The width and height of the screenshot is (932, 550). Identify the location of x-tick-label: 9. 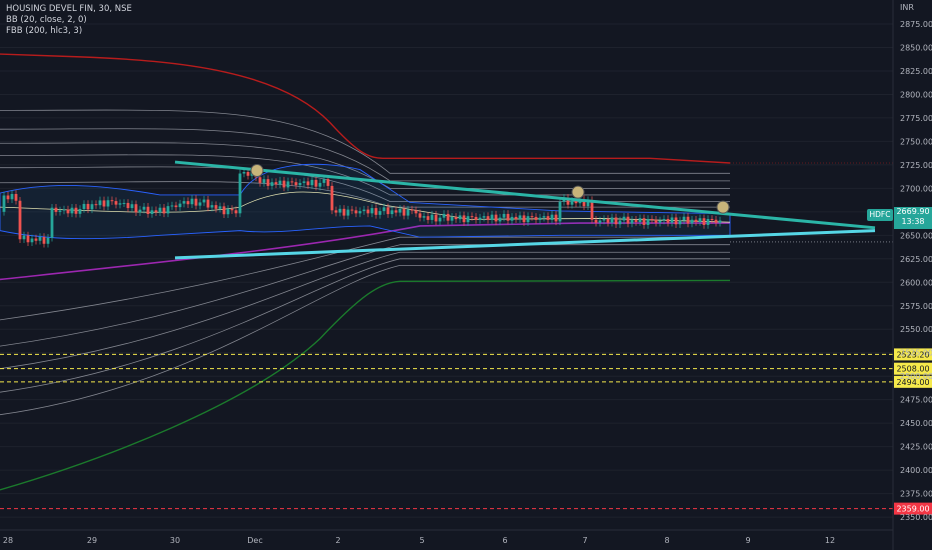
(747, 540).